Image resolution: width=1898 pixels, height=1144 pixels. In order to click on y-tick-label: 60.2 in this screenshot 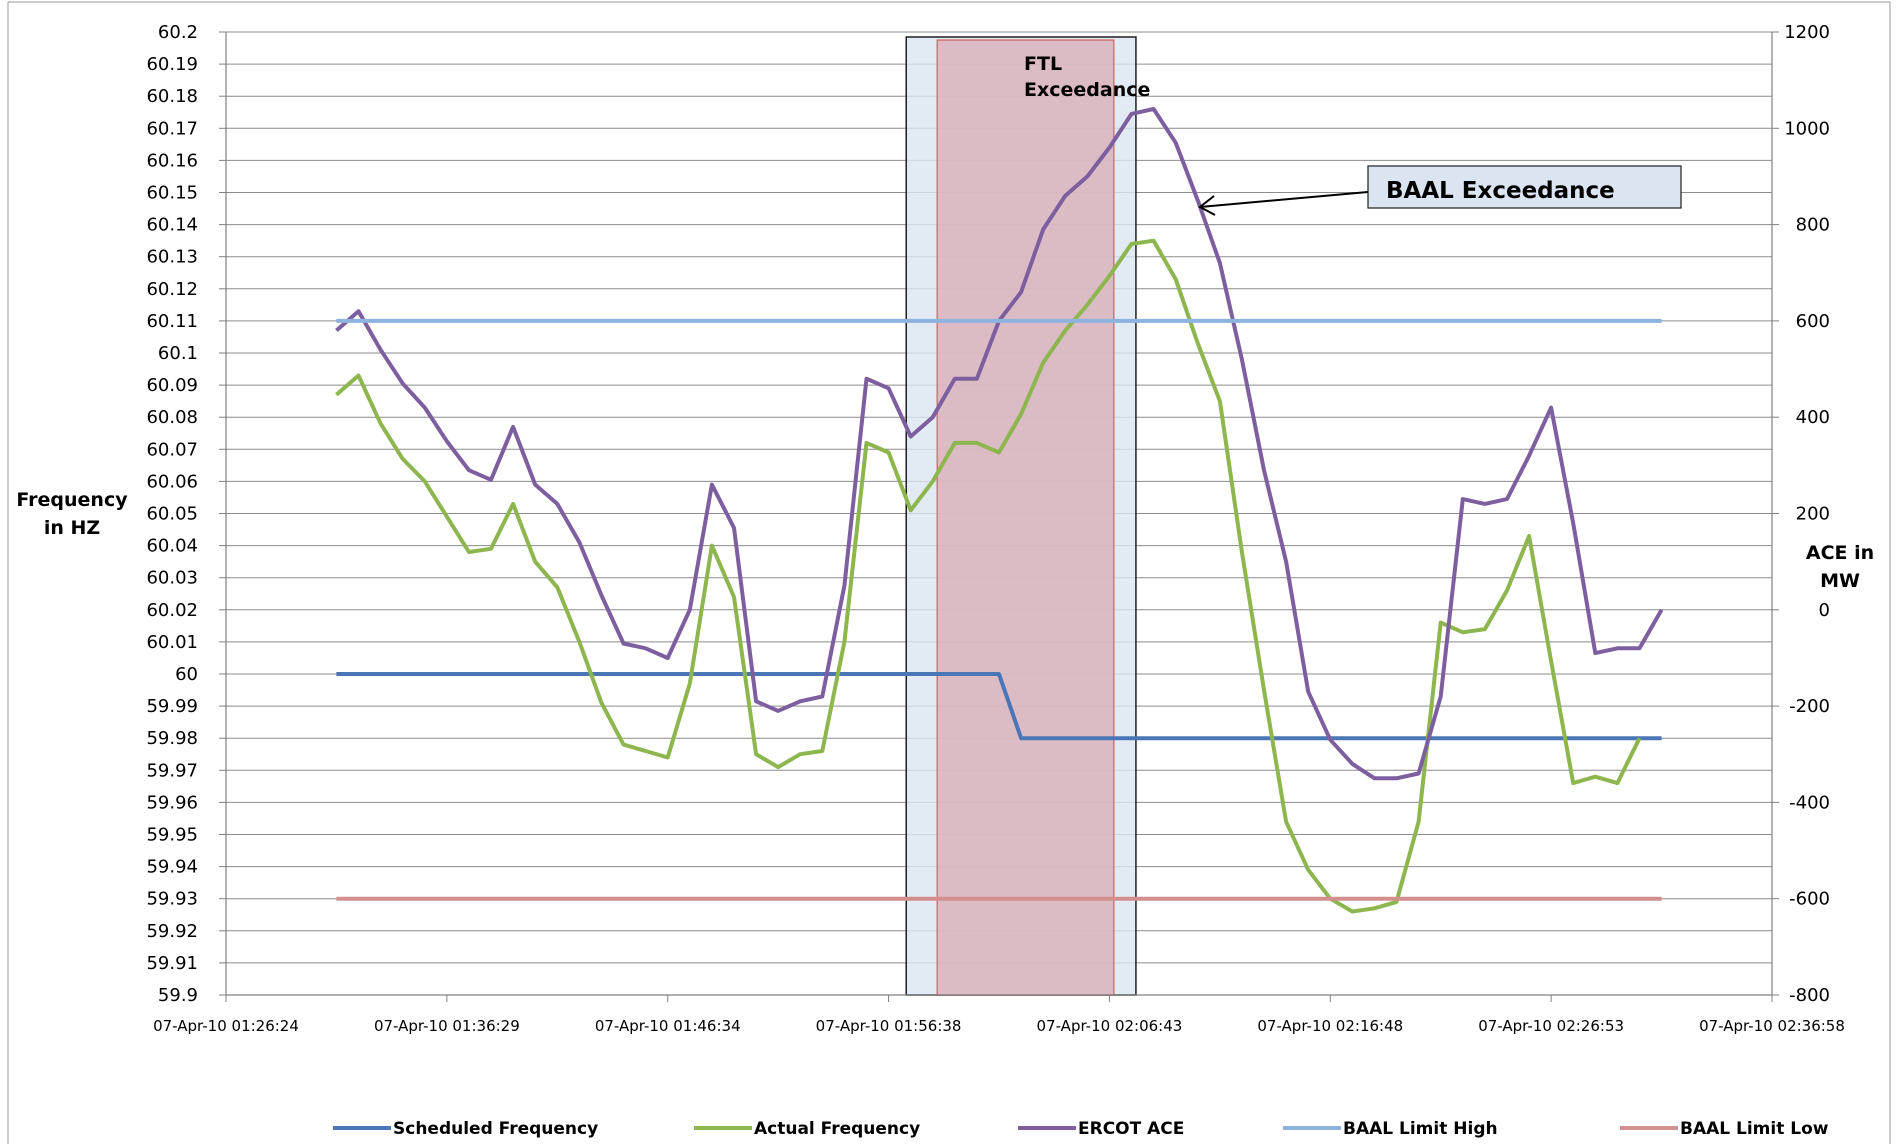, I will do `click(178, 32)`.